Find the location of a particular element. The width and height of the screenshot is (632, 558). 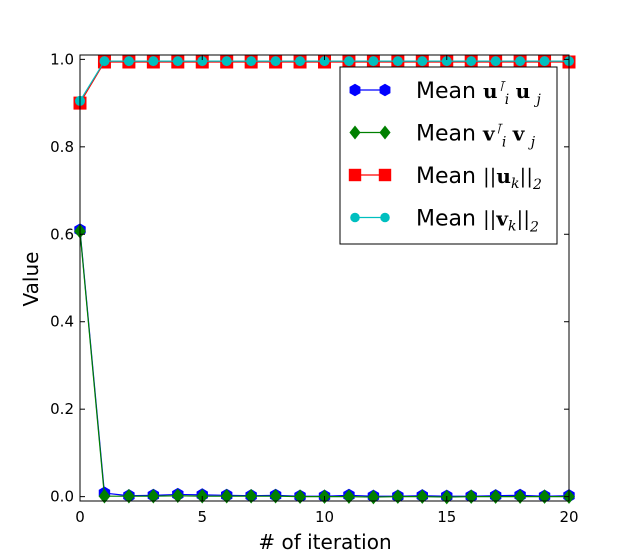

y-tick-label-5: 1.0 is located at coordinates (62, 59).